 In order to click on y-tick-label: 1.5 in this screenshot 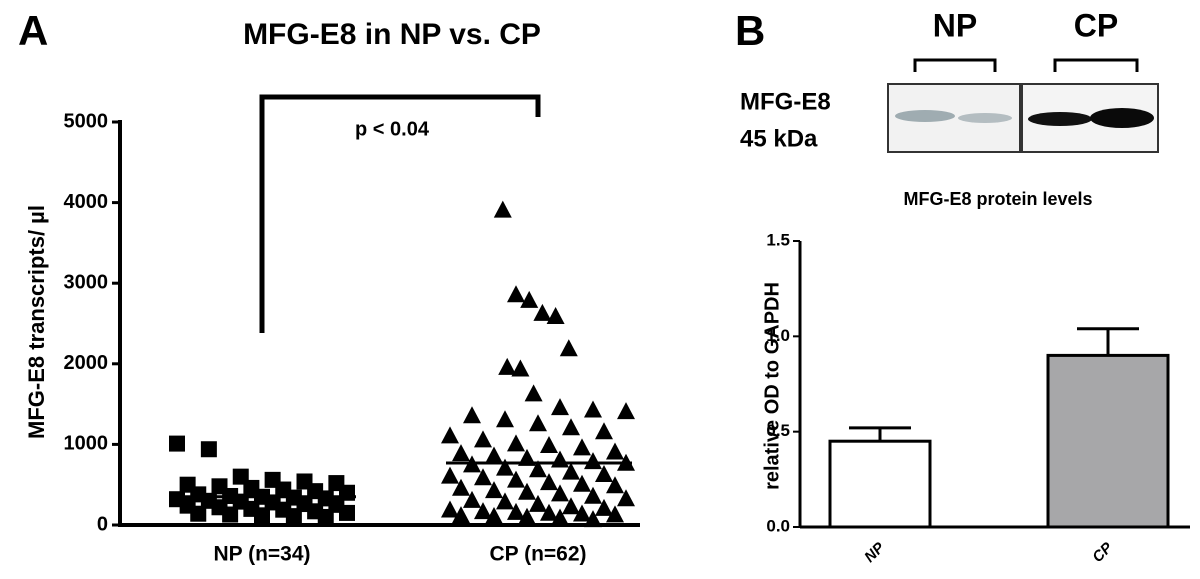, I will do `click(778, 239)`.